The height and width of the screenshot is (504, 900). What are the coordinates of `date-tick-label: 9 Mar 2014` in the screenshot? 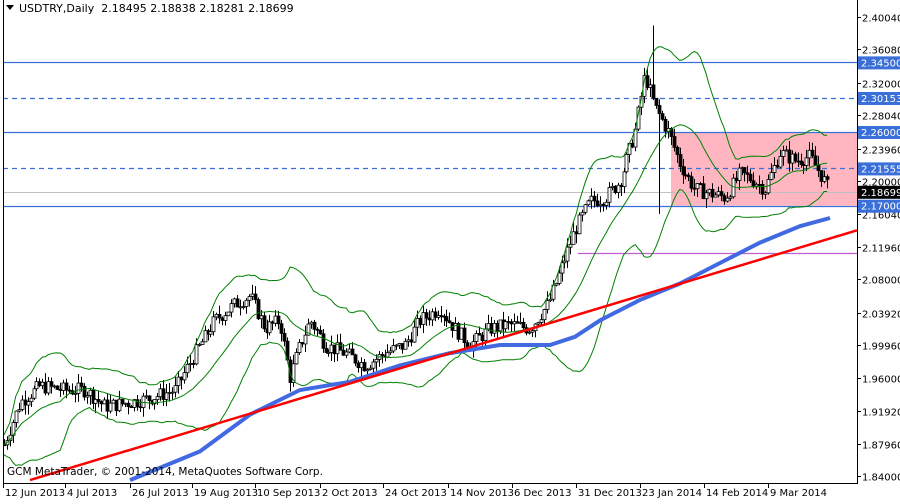 It's located at (798, 493).